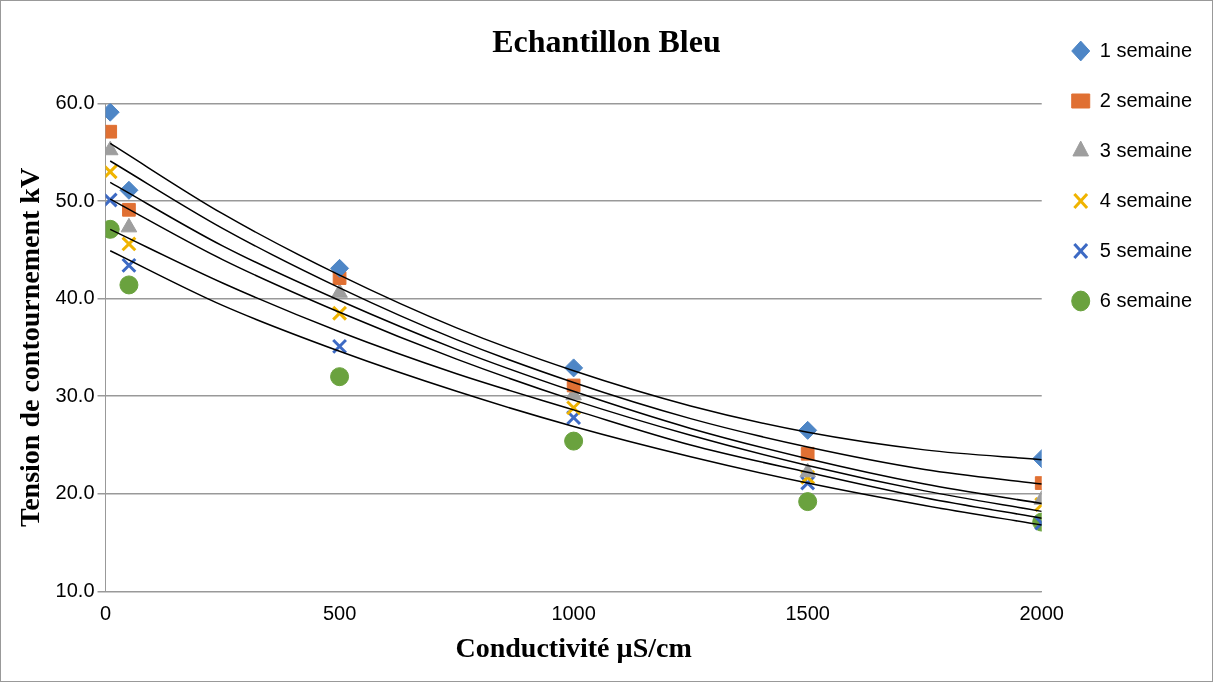 The width and height of the screenshot is (1213, 682). Describe the element at coordinates (1146, 299) in the screenshot. I see `legend-label: 6 semaine` at that location.